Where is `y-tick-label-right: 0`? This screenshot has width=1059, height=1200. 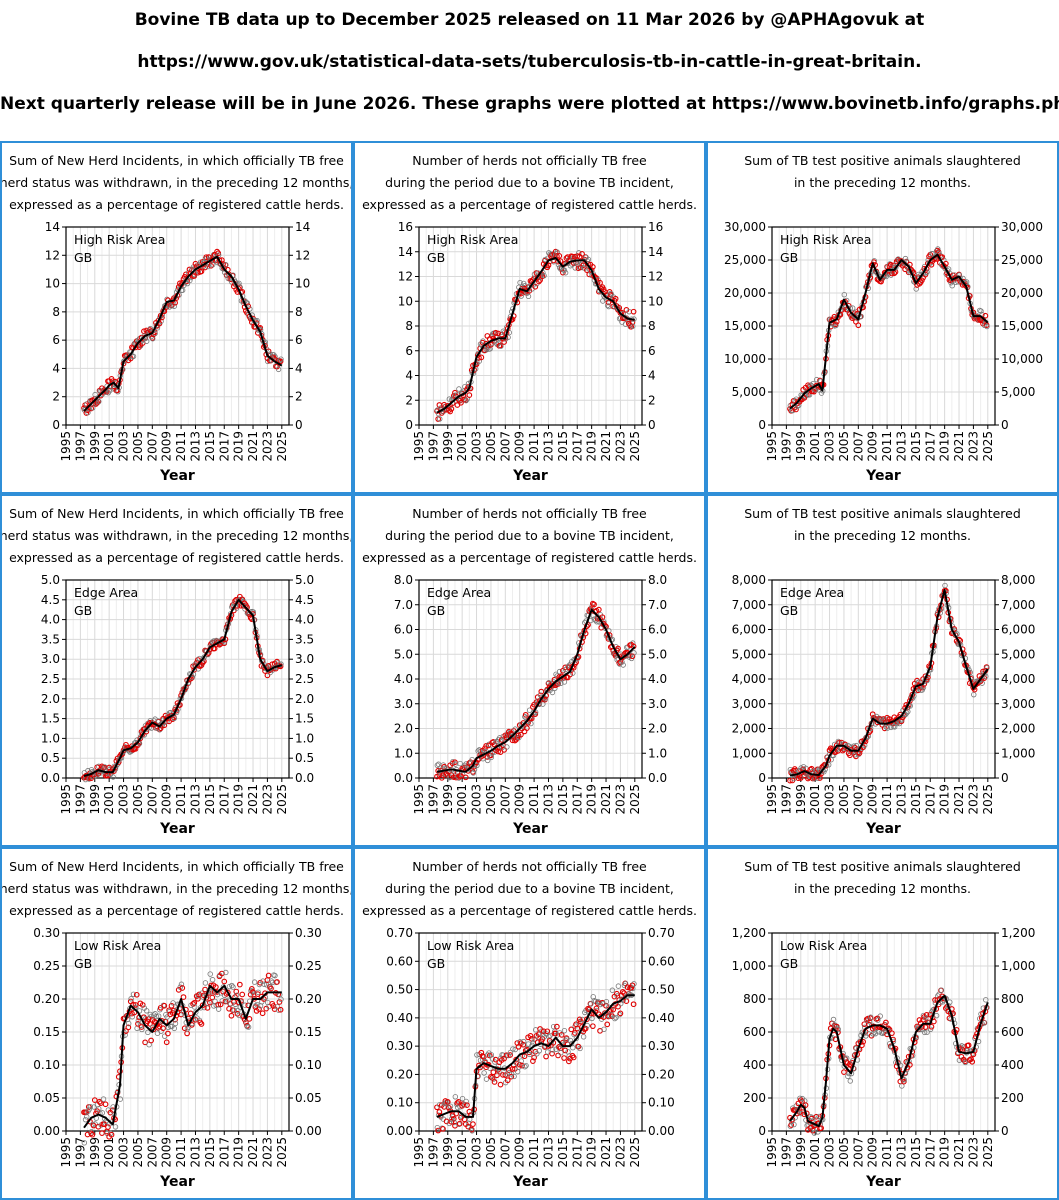
y-tick-label-right: 0 is located at coordinates (652, 425).